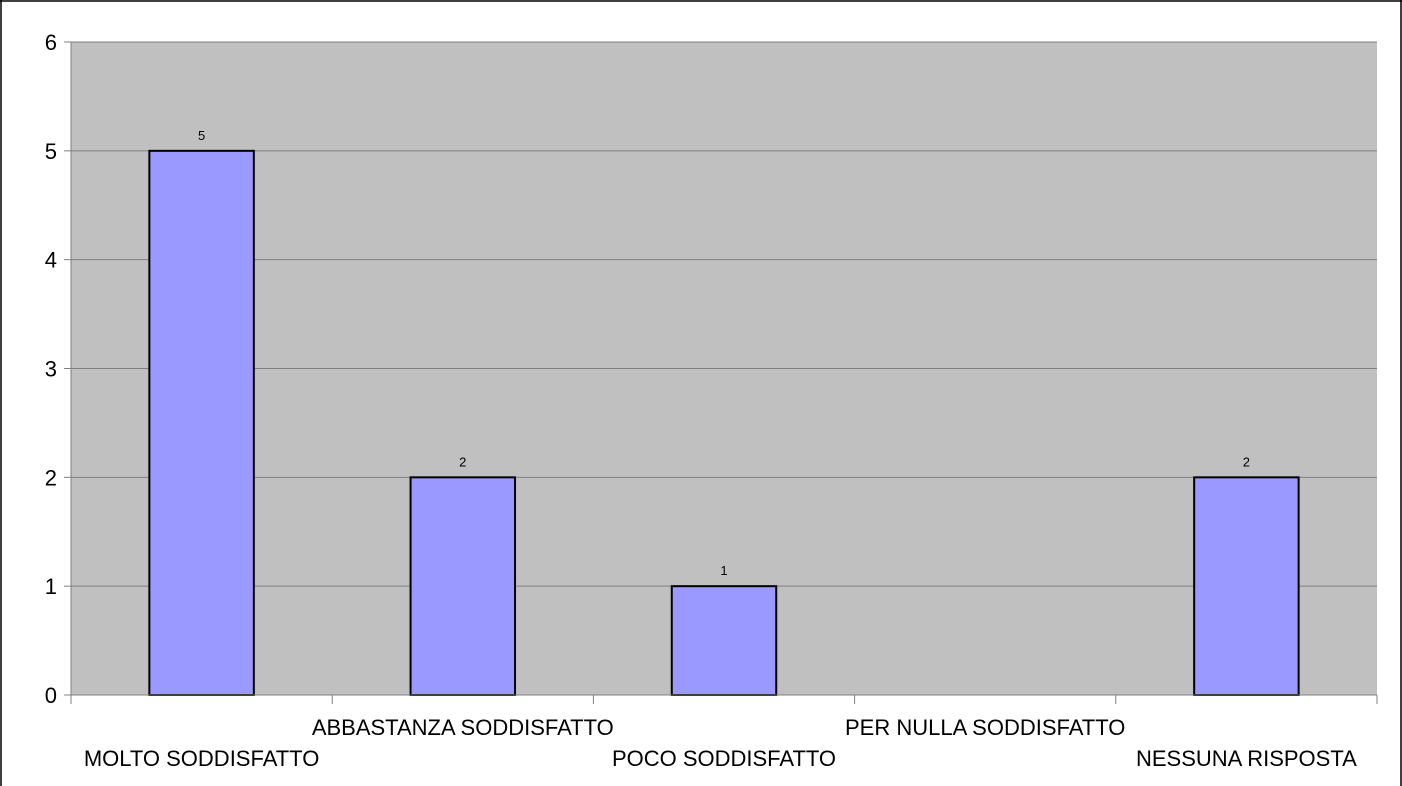  I want to click on y-tick-label: 6, so click(51, 42).